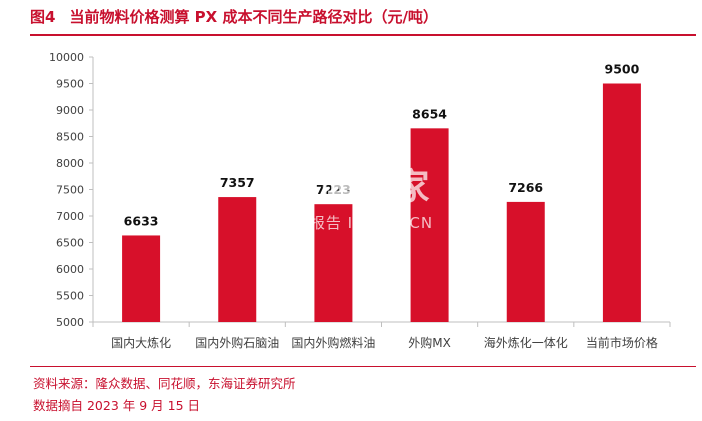 The width and height of the screenshot is (702, 421). What do you see at coordinates (429, 342) in the screenshot?
I see `x-category-label: 外购MX` at bounding box center [429, 342].